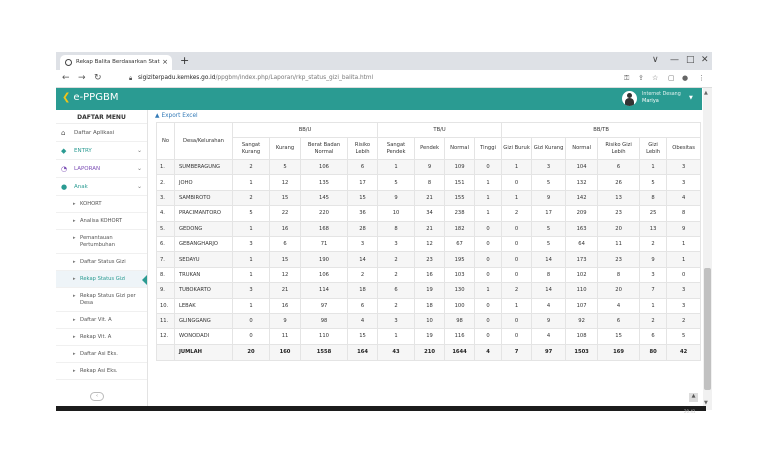 The height and width of the screenshot is (466, 768). I want to click on cell-value: 34, so click(430, 213).